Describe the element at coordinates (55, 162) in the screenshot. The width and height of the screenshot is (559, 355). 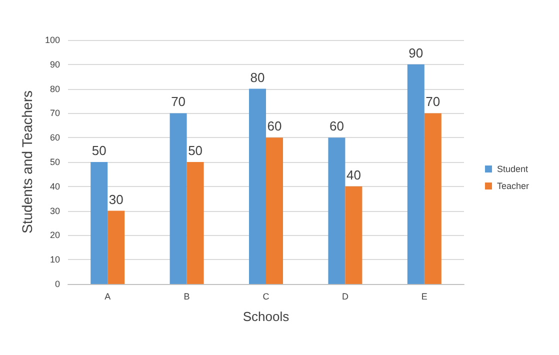
I see `y-tick-label: 50` at that location.